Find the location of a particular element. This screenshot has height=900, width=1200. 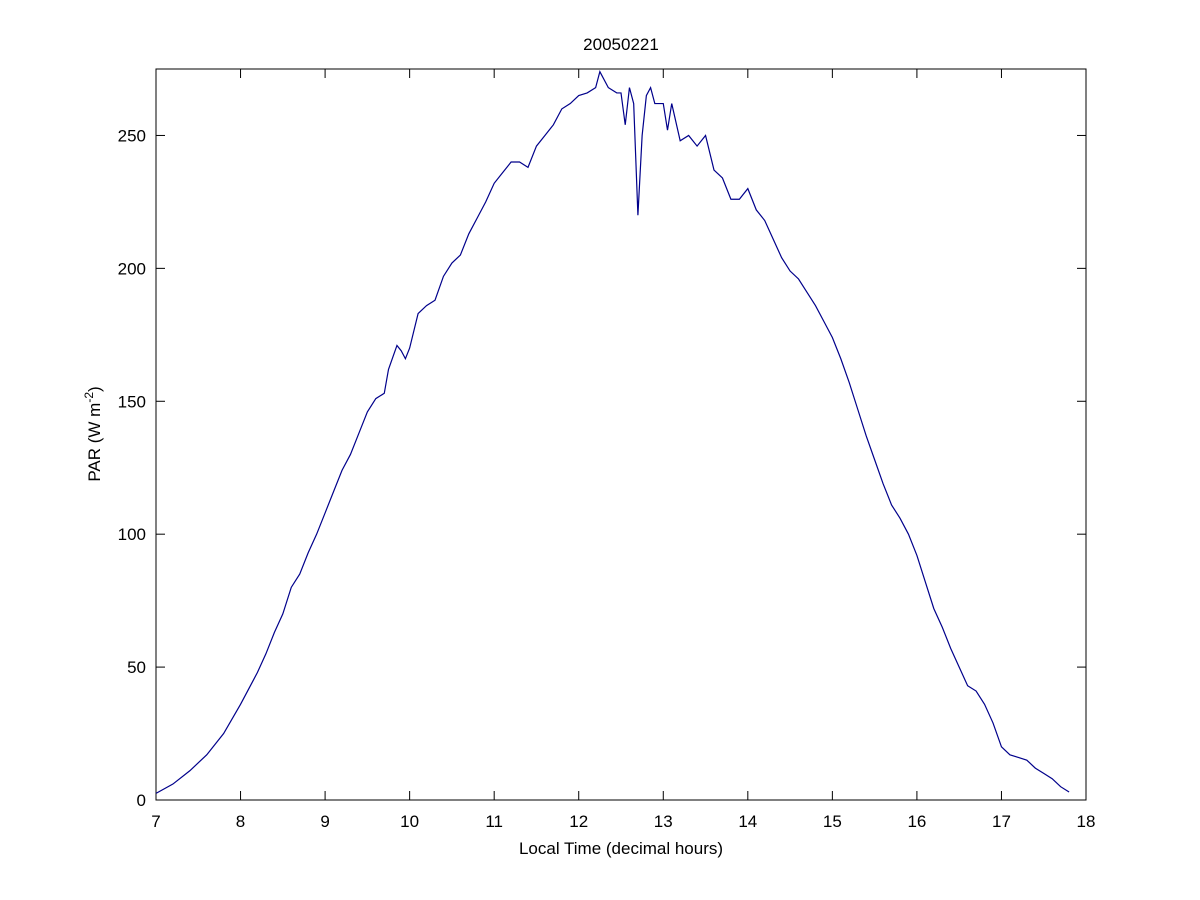

x-tick-label: 18 is located at coordinates (1086, 821).